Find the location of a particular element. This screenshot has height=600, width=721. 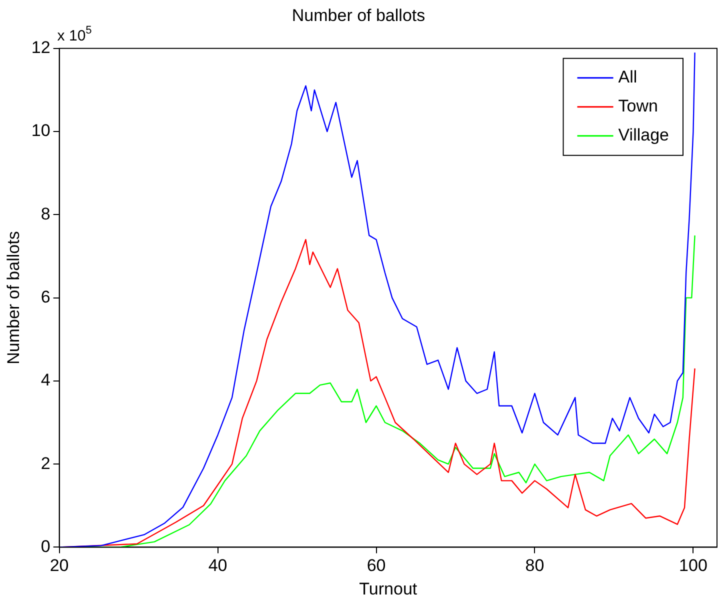

y-tick-label: 2 is located at coordinates (45, 463).